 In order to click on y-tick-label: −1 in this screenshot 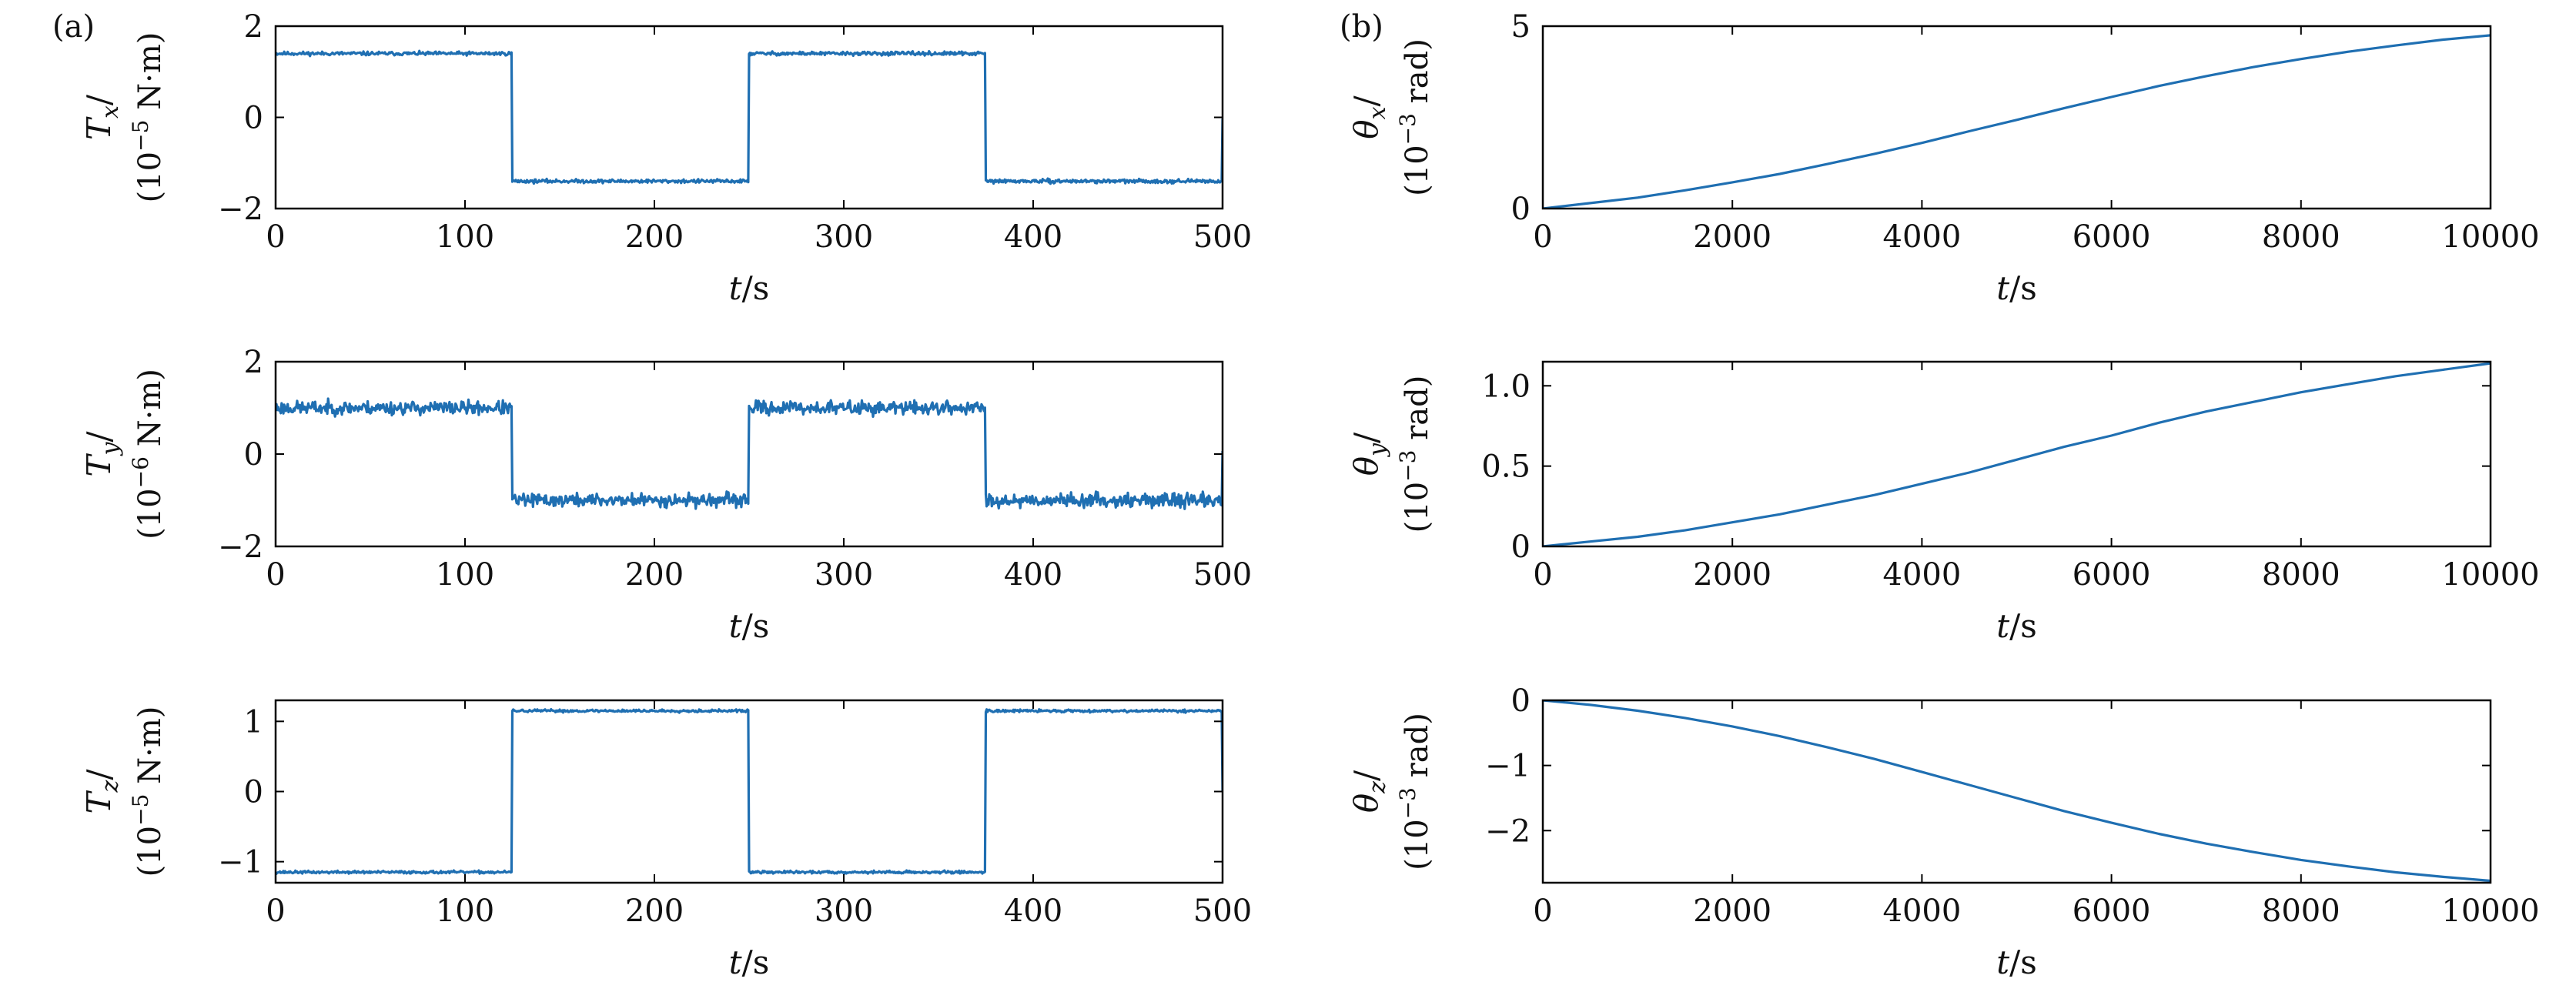, I will do `click(1508, 766)`.